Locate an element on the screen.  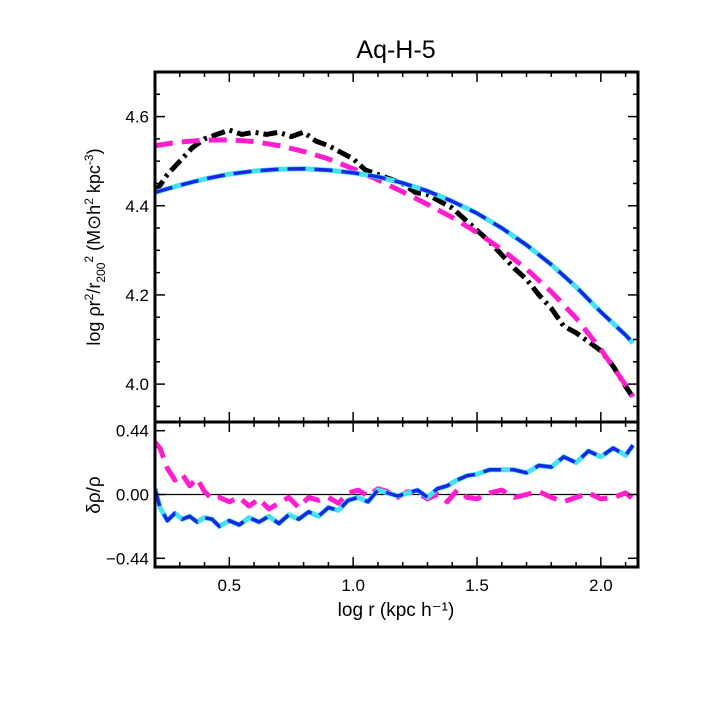
bottom-y-tick-label: 0.44 is located at coordinates (132, 431).